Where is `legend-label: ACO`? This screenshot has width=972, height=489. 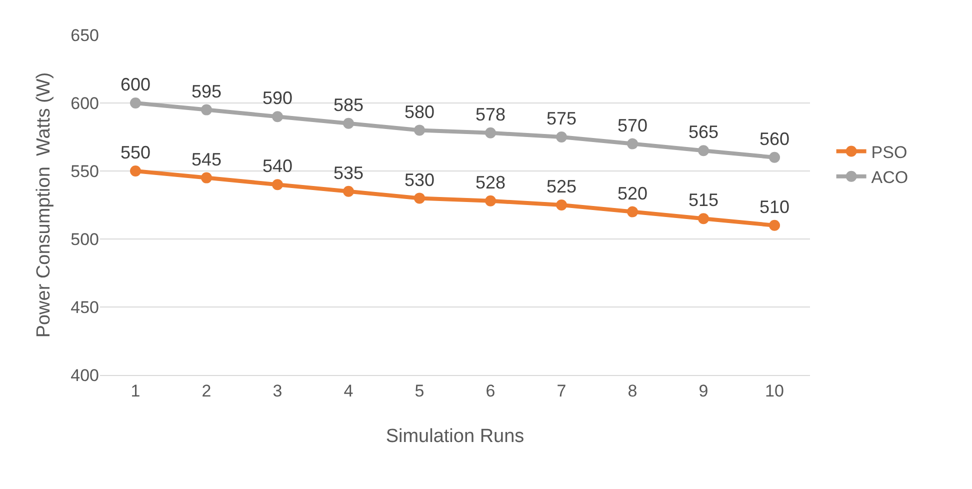 legend-label: ACO is located at coordinates (889, 177).